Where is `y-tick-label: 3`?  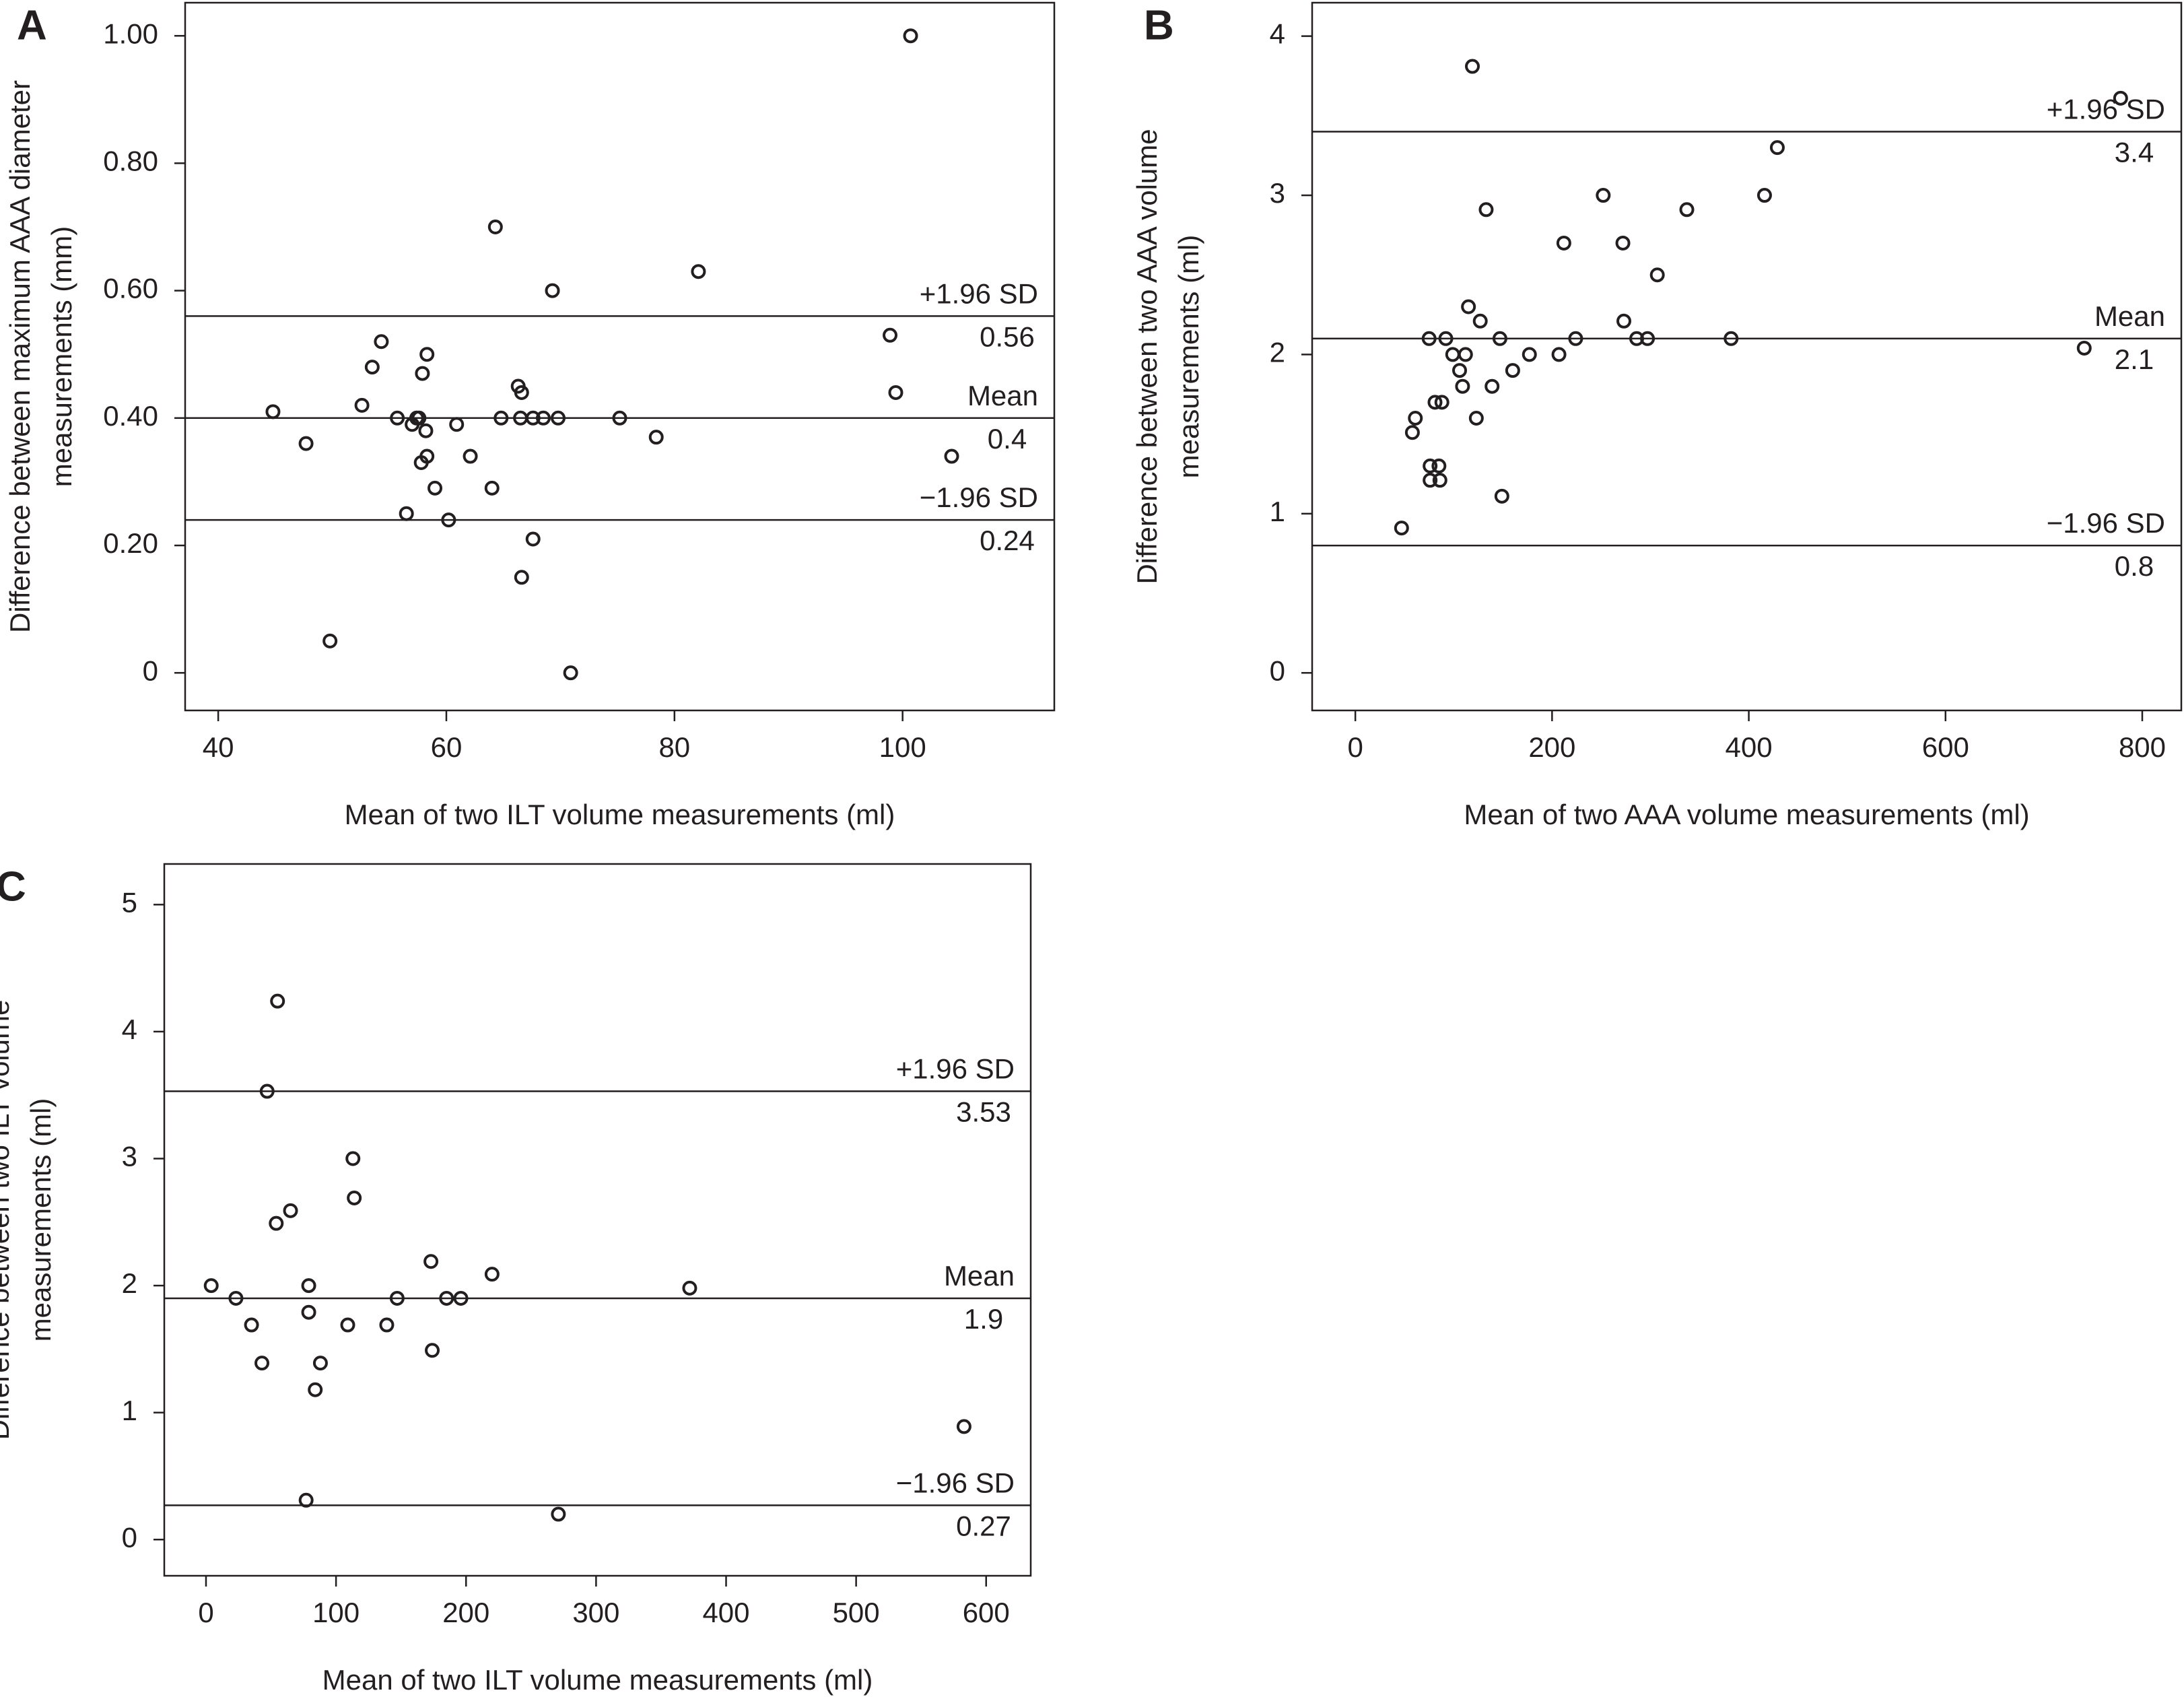
y-tick-label: 3 is located at coordinates (129, 1156).